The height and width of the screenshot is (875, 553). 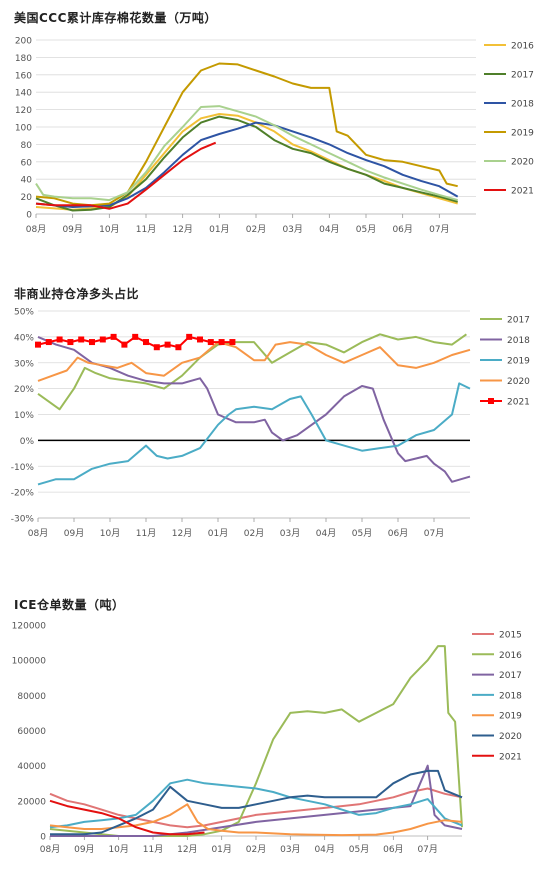 I want to click on series-line-2020, so click(x=256, y=802).